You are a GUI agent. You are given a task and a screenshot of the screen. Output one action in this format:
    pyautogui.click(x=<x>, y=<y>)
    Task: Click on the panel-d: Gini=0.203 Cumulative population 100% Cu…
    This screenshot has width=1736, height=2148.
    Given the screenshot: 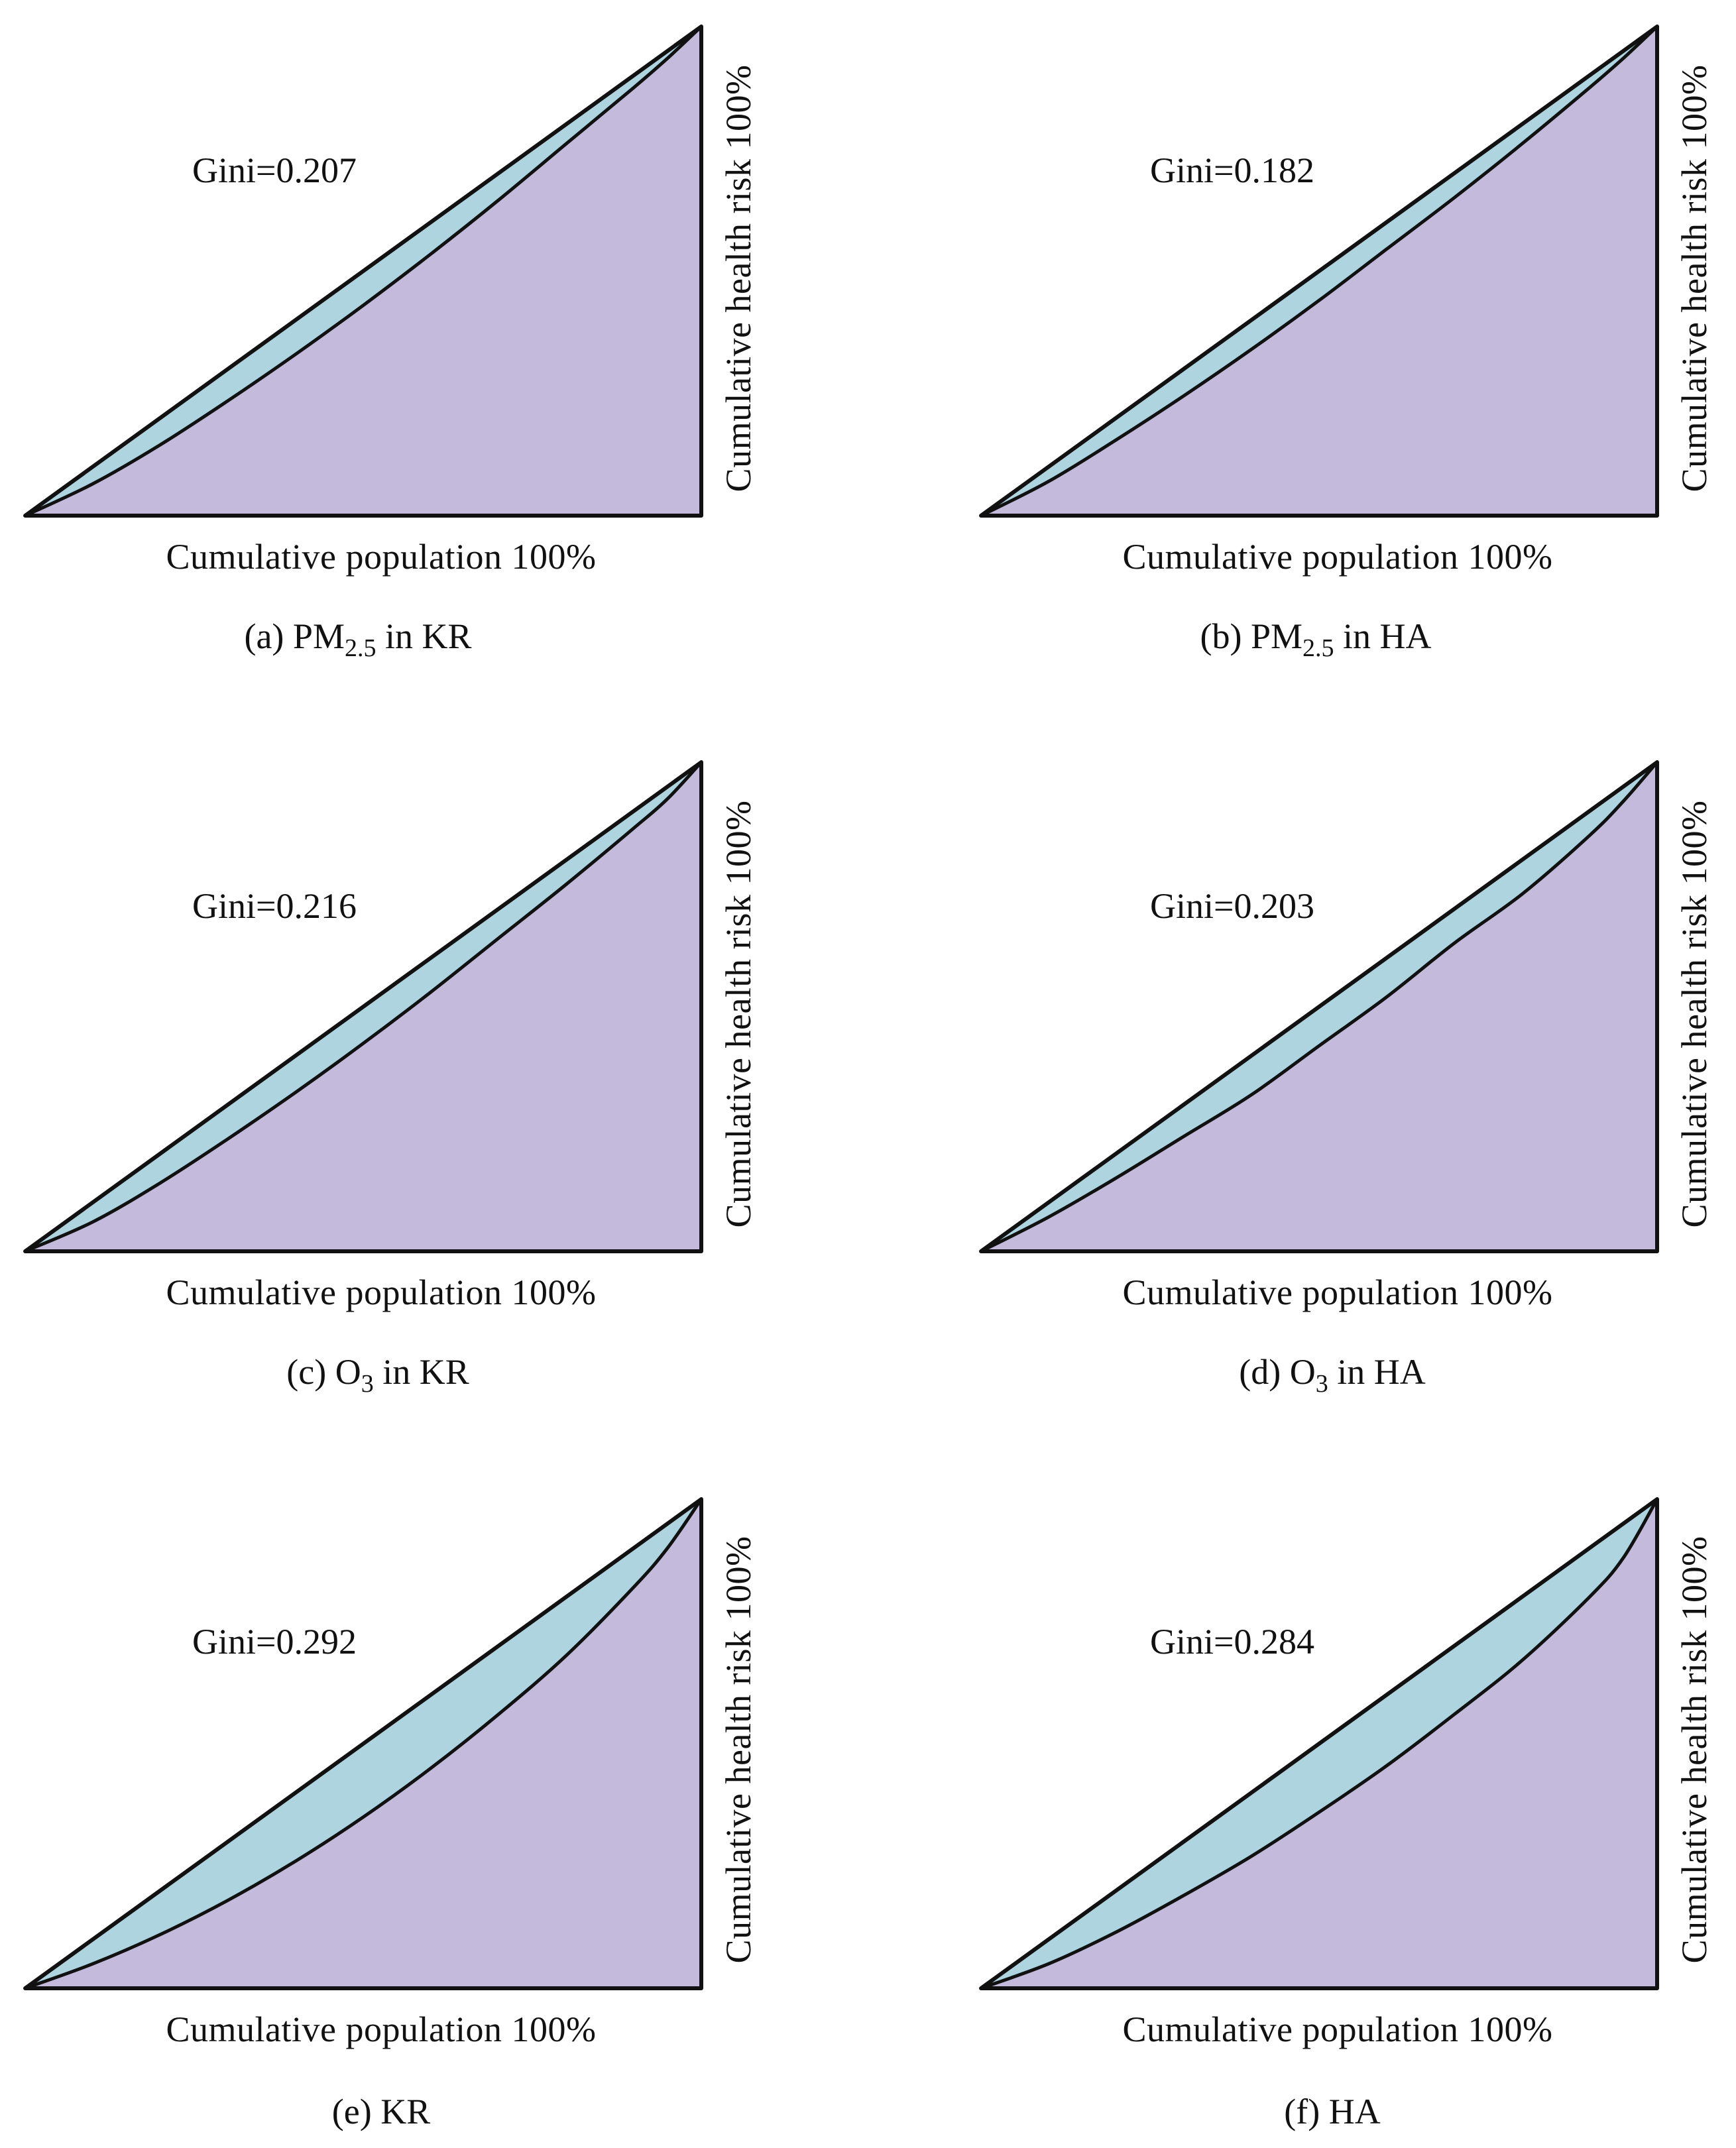 What is the action you would take?
    pyautogui.click(x=1346, y=1079)
    